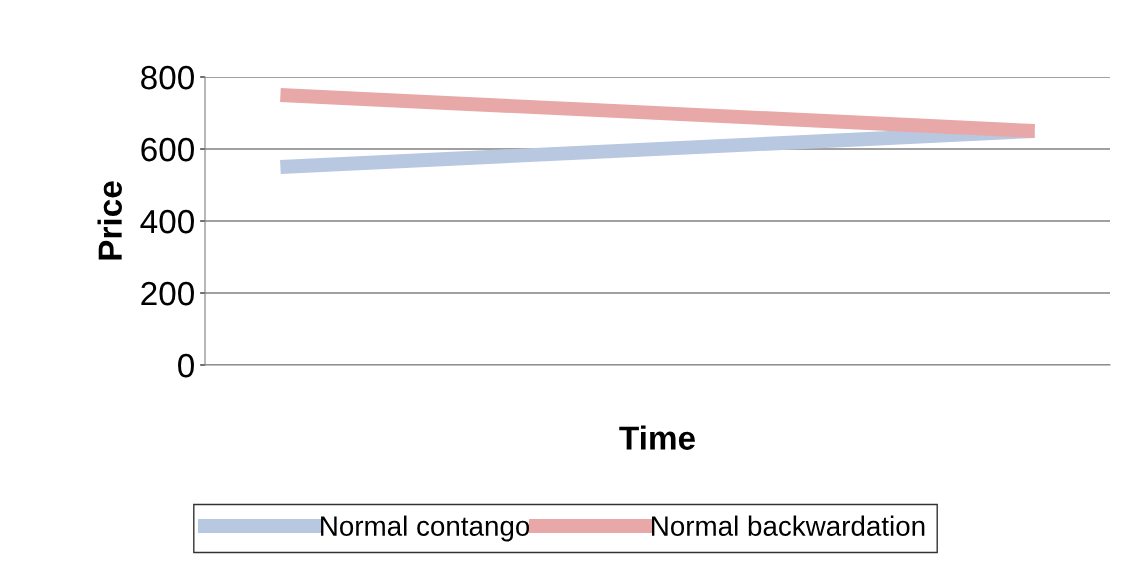 This screenshot has height=578, width=1131. I want to click on legend-label: Normal backwardation, so click(788, 525).